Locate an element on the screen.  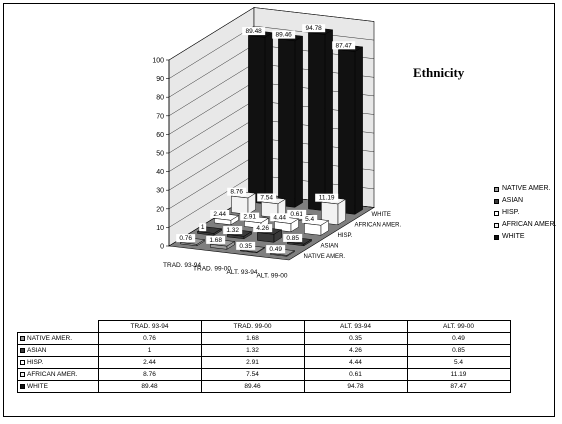
data-label: 89.48 is located at coordinates (254, 31).